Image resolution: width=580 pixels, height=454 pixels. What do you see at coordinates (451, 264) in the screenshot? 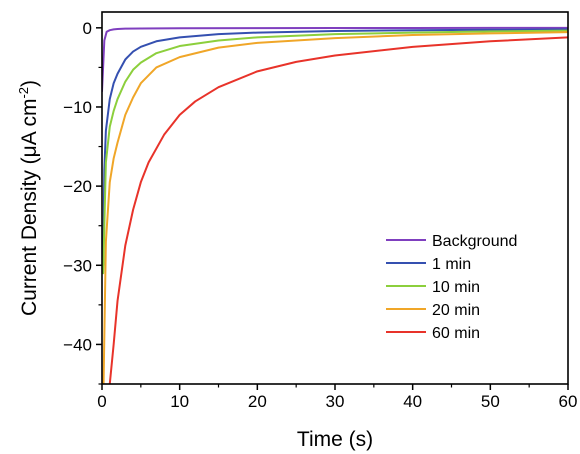
I see `legend-label: 1 min` at bounding box center [451, 264].